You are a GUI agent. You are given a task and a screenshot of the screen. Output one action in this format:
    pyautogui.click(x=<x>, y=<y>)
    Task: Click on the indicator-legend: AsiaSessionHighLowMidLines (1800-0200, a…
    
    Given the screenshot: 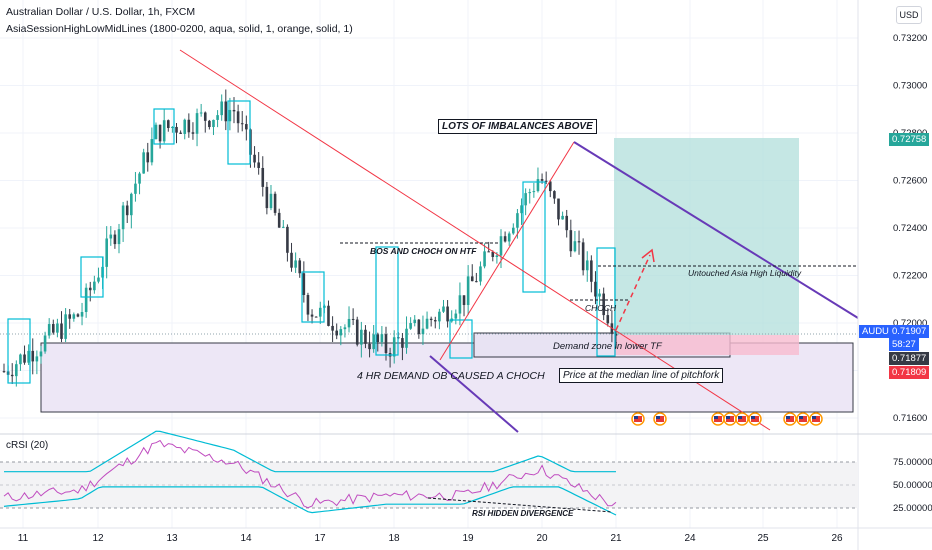 What is the action you would take?
    pyautogui.click(x=179, y=29)
    